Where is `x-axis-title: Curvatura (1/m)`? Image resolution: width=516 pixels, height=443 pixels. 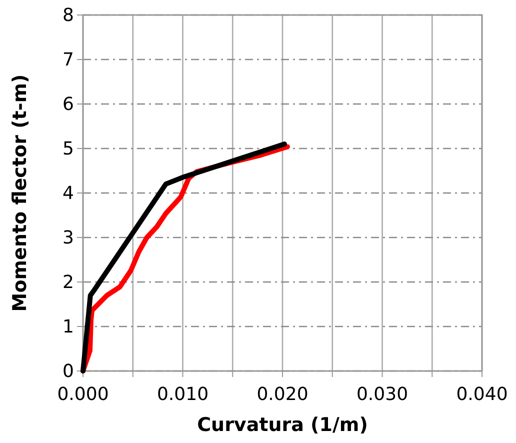
x-axis-title: Curvatura (1/m) is located at coordinates (282, 425).